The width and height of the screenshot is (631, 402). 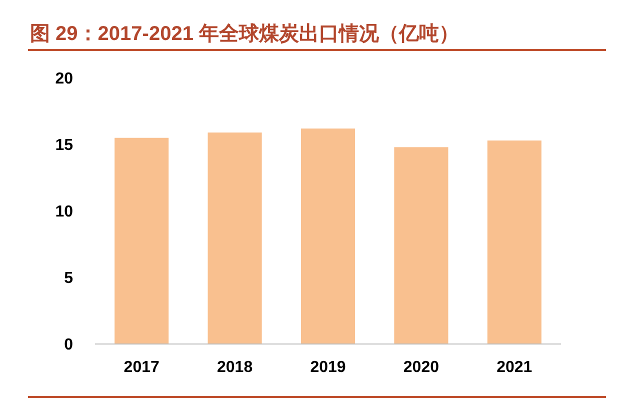 What do you see at coordinates (245, 34) in the screenshot?
I see `chart-title: 图 29：2017-2021 年全球煤炭出口情况（亿吨）` at bounding box center [245, 34].